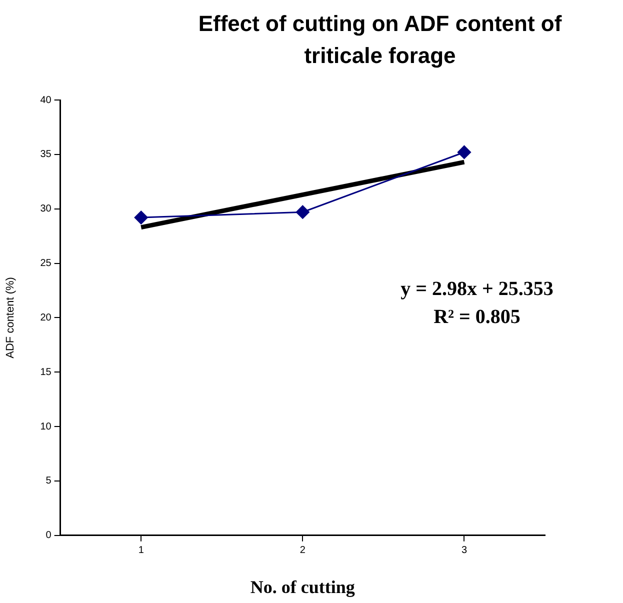 The height and width of the screenshot is (603, 623). Describe the element at coordinates (46, 426) in the screenshot. I see `y-tick-label: 10` at that location.